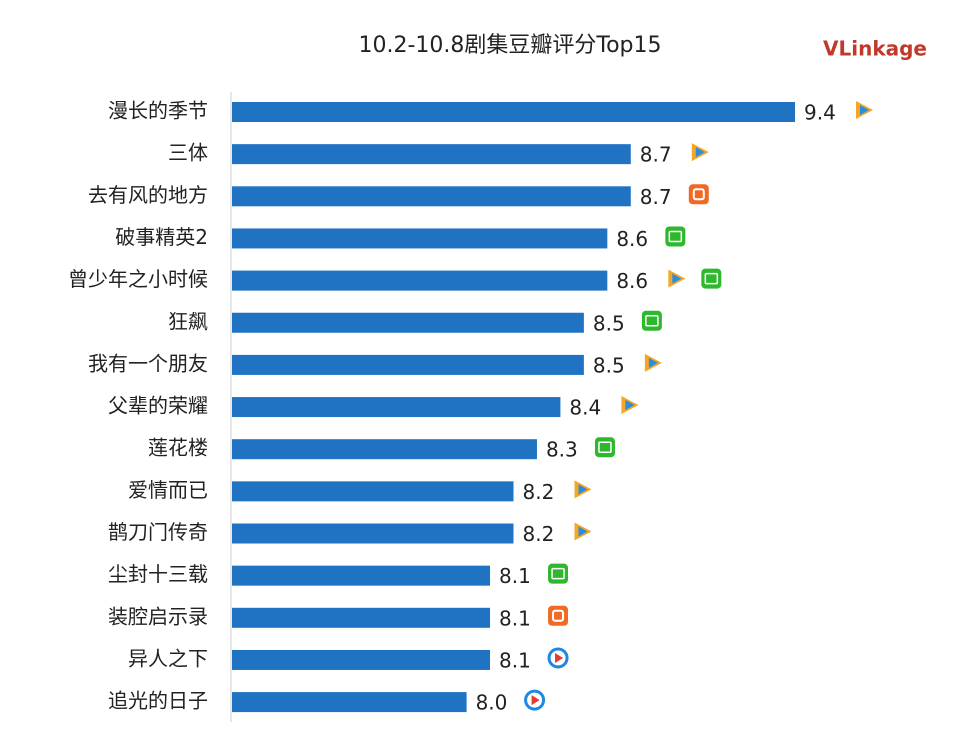  What do you see at coordinates (158, 701) in the screenshot?
I see `y-tick-label: 追光的日子` at bounding box center [158, 701].